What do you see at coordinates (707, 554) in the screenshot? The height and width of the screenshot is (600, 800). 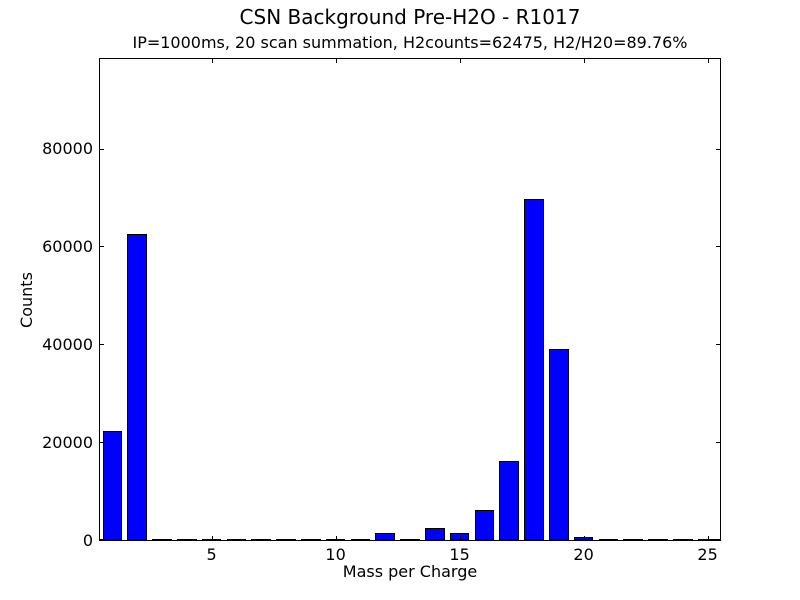 I see `x-tick-label: 25` at bounding box center [707, 554].